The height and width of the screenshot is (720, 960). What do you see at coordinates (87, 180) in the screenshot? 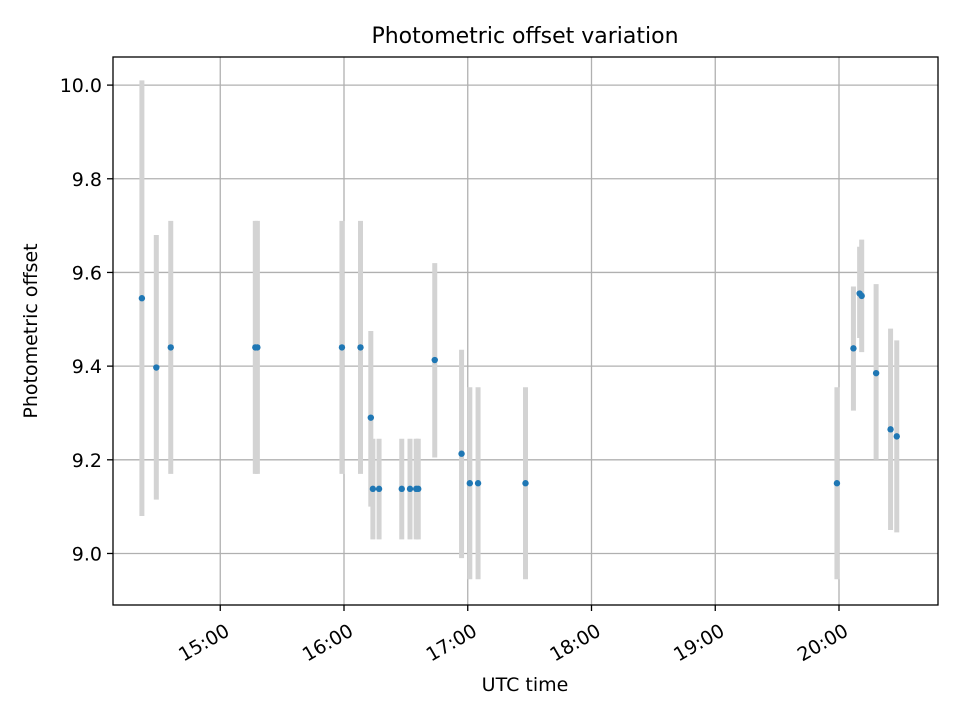
I see `y-tick-label: 9.8` at bounding box center [87, 180].